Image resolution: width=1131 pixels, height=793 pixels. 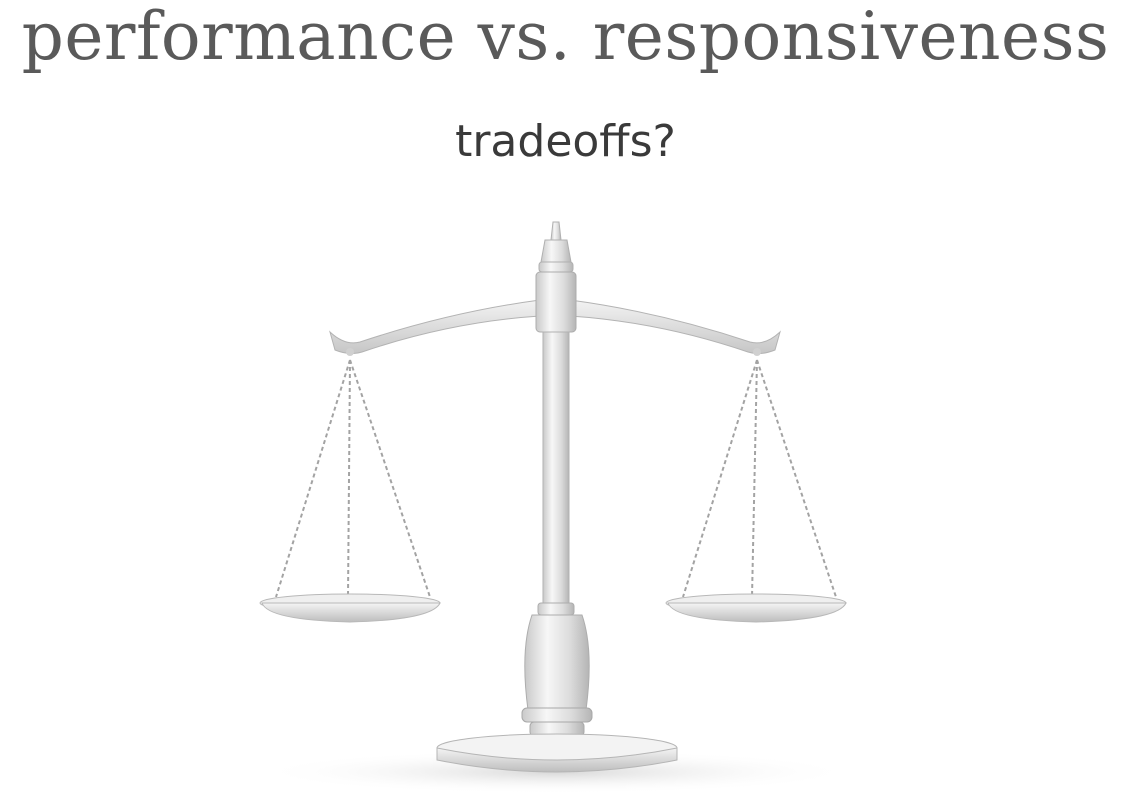 I want to click on pillar-collar, so click(x=556, y=609).